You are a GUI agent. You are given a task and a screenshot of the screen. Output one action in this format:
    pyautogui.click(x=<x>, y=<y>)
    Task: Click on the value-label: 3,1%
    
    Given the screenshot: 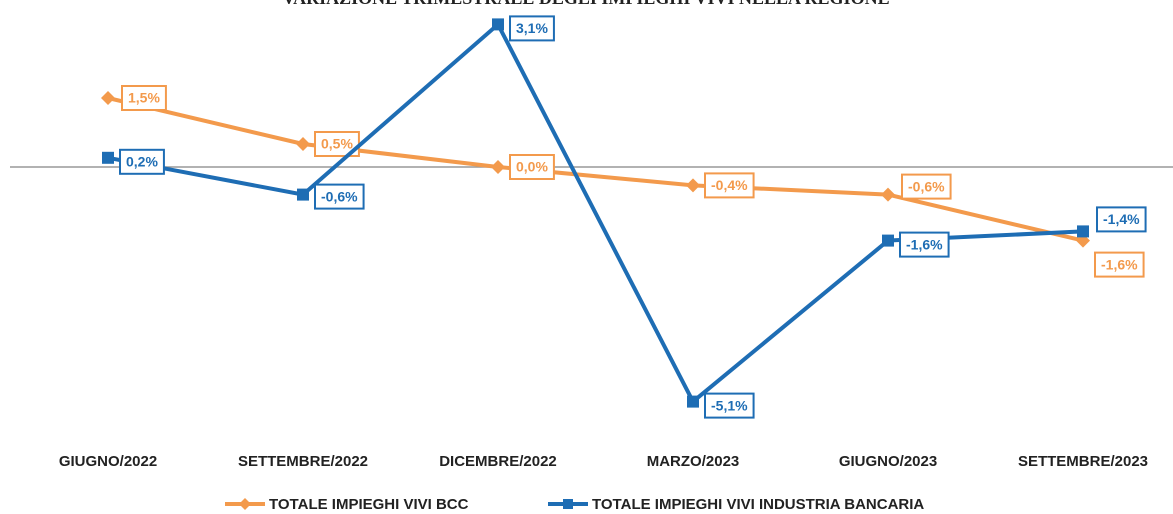 What is the action you would take?
    pyautogui.click(x=532, y=28)
    